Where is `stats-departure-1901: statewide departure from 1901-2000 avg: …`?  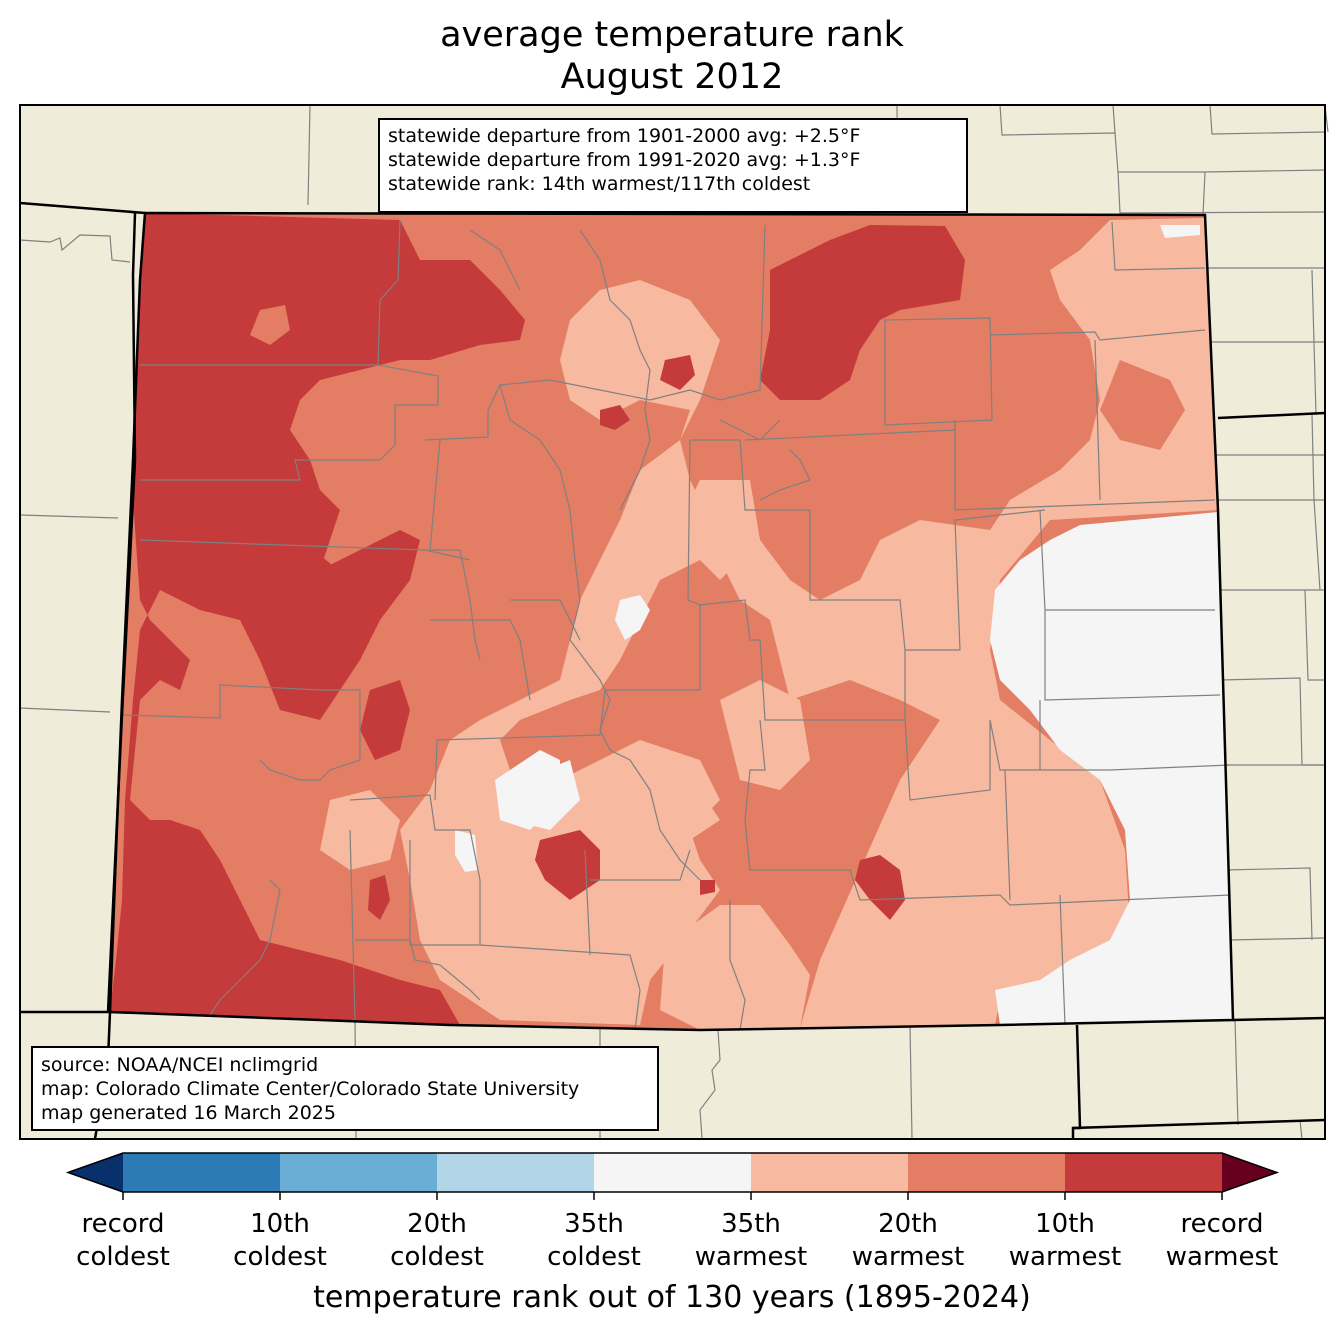 stats-departure-1901: statewide departure from 1901-2000 avg: … is located at coordinates (624, 136).